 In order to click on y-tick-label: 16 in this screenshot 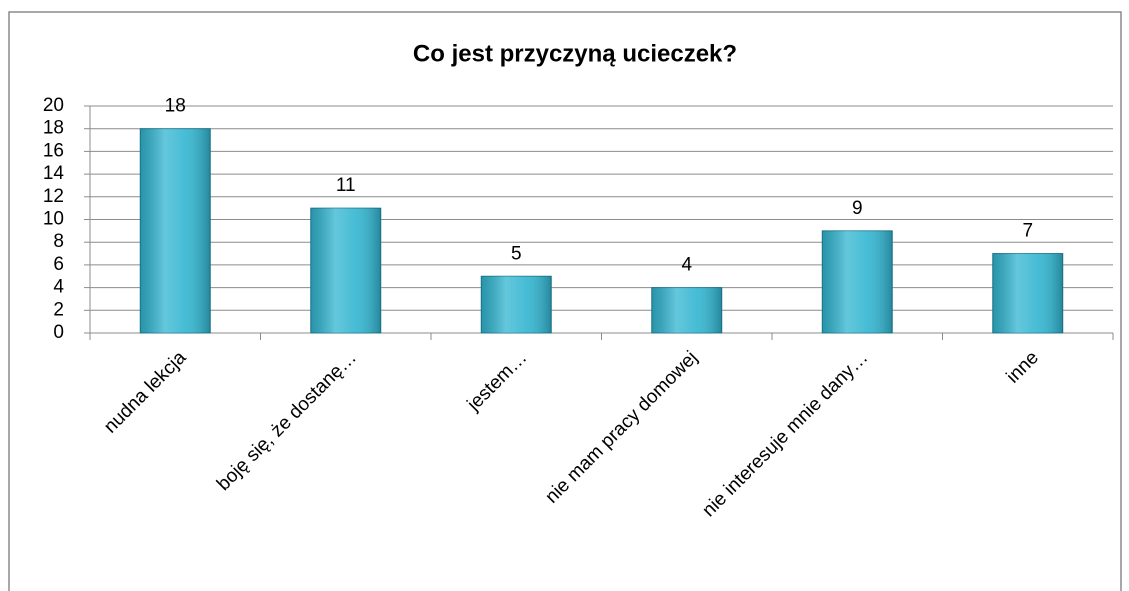, I will do `click(53, 150)`.